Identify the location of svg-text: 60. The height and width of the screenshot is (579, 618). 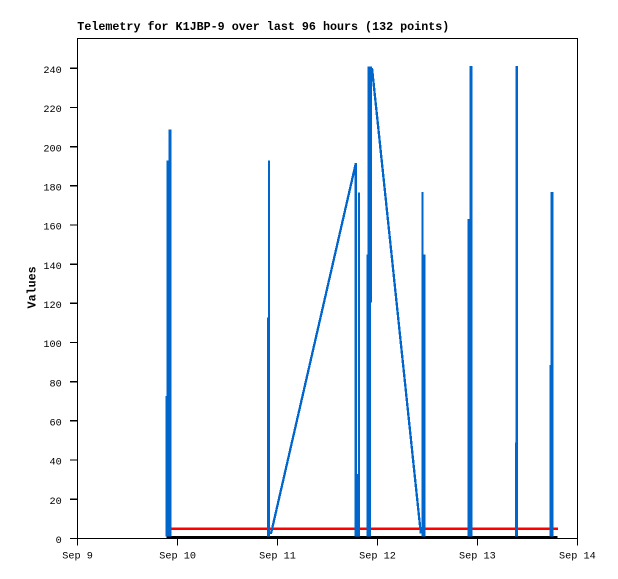
(55, 424).